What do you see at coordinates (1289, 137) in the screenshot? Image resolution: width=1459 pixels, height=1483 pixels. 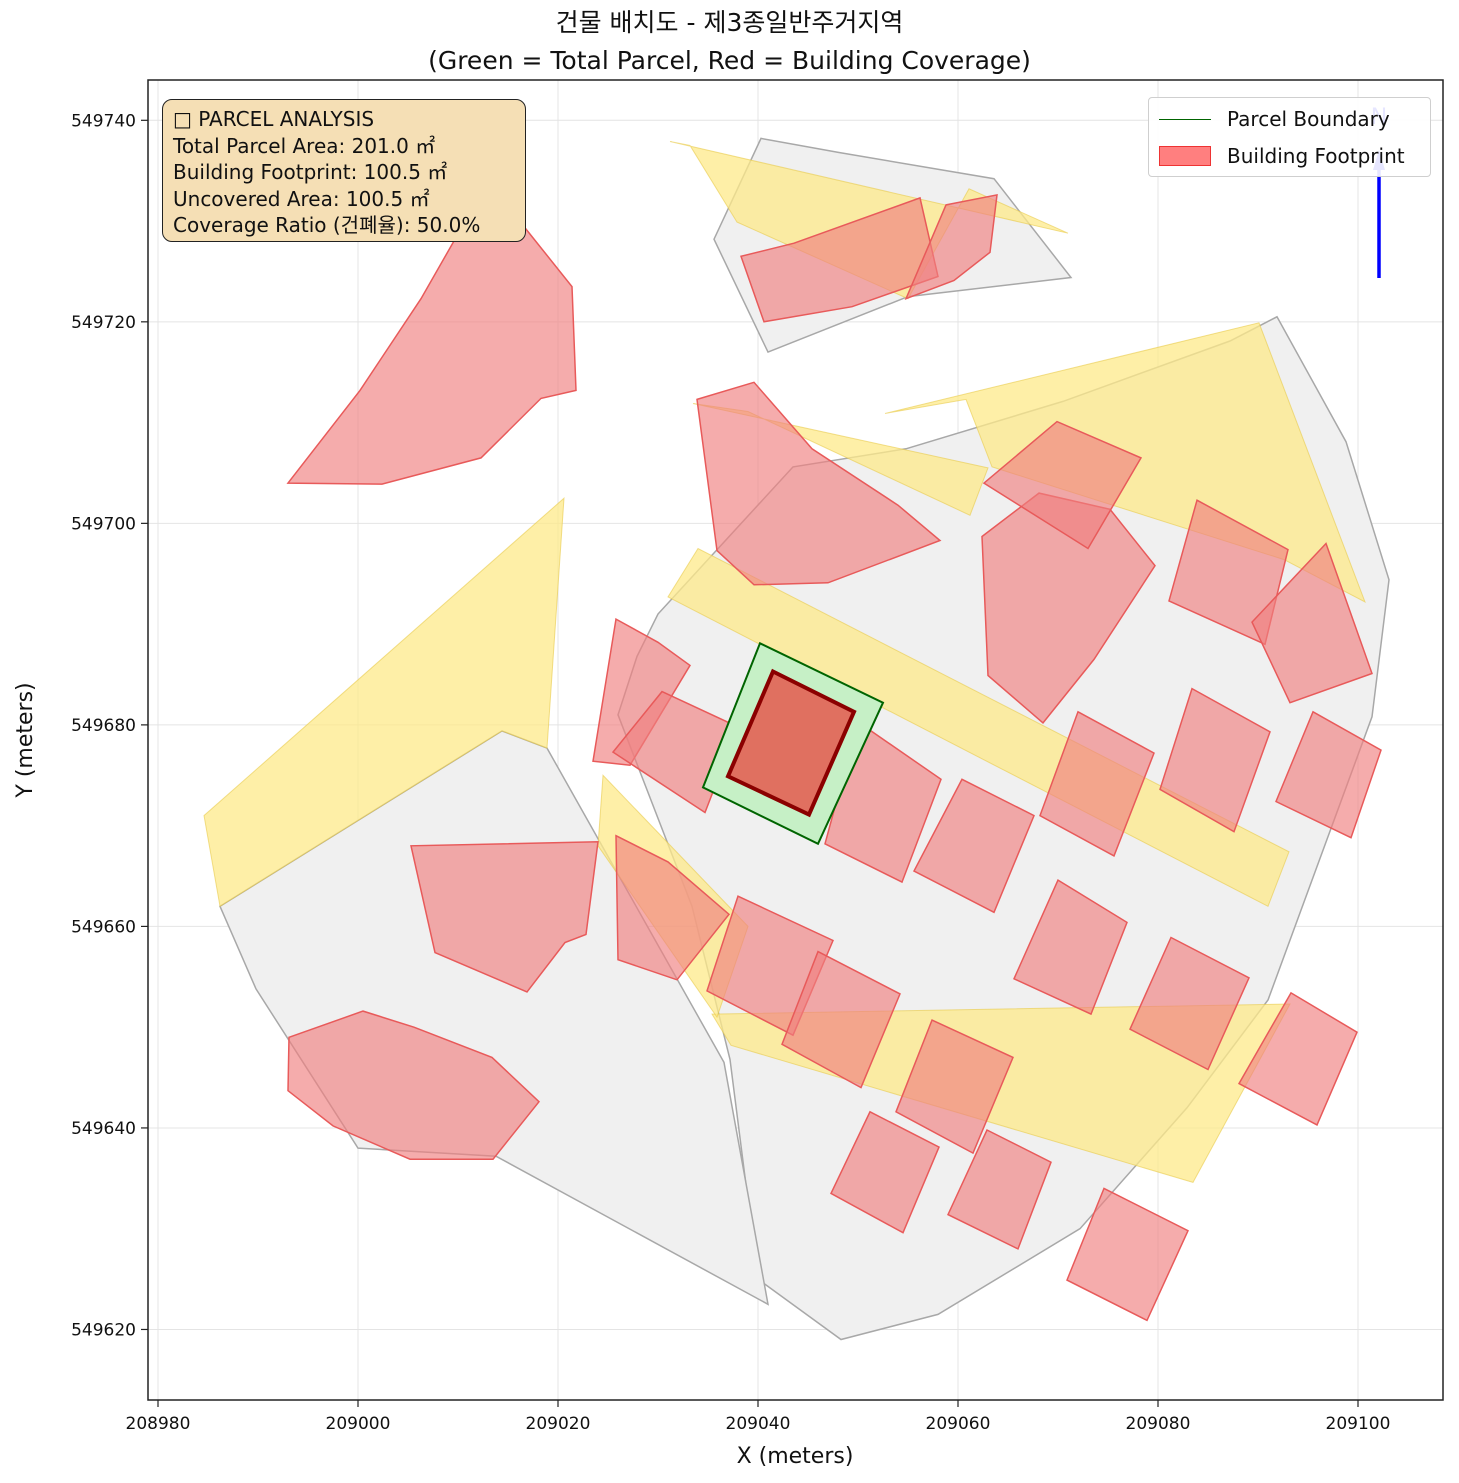 I see `legend: Parcel Boundary Building Footprint` at bounding box center [1289, 137].